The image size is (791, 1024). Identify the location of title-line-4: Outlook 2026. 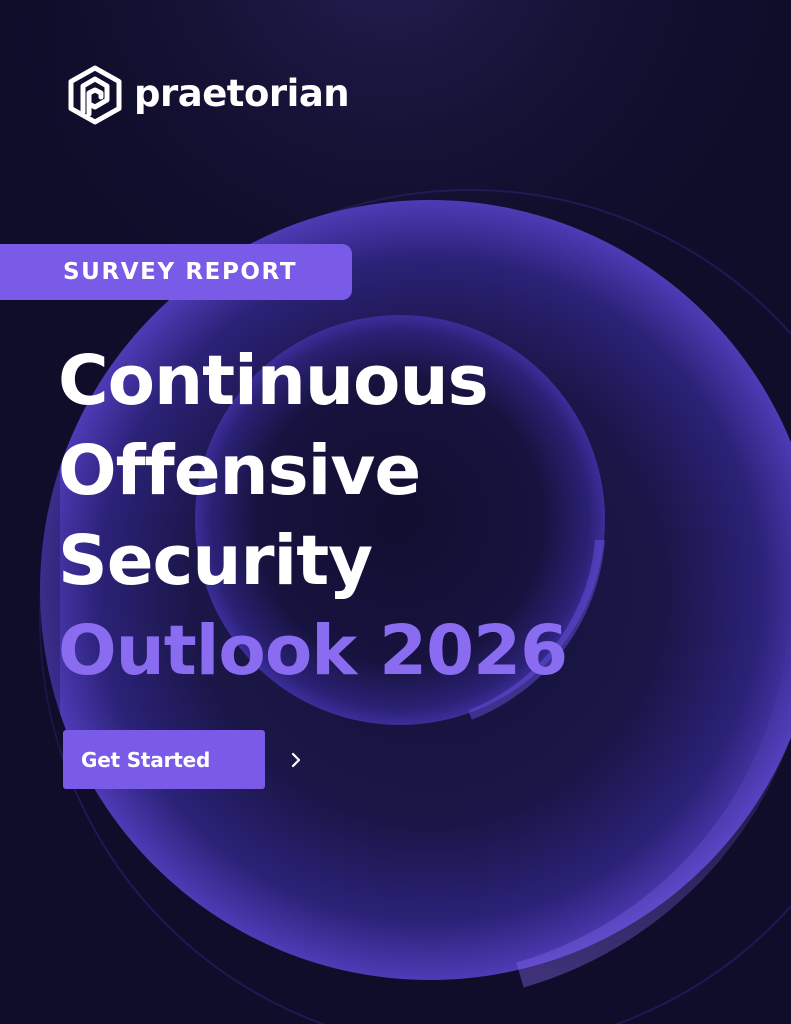
(313, 651).